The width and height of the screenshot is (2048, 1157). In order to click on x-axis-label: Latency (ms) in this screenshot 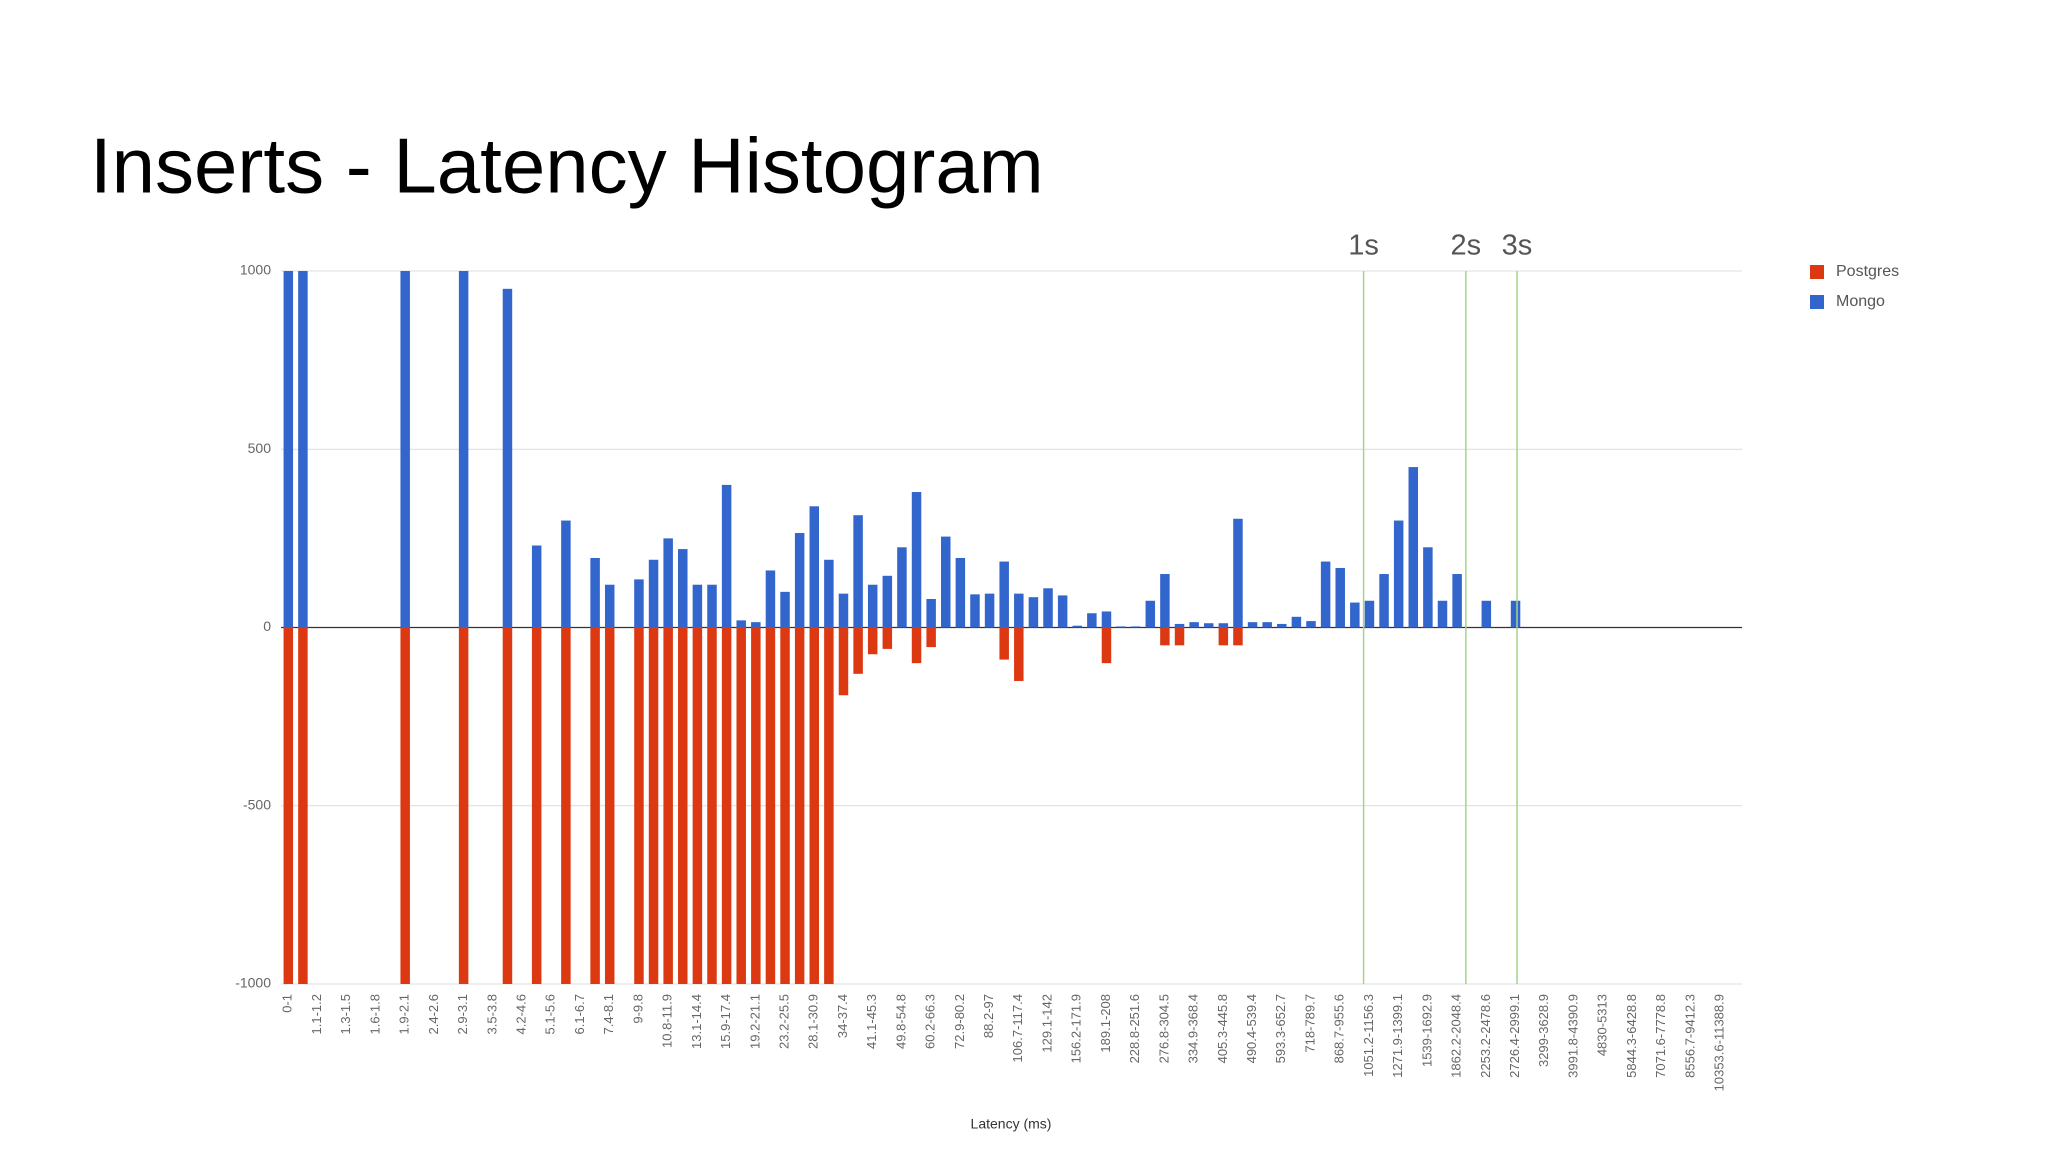, I will do `click(1011, 1124)`.